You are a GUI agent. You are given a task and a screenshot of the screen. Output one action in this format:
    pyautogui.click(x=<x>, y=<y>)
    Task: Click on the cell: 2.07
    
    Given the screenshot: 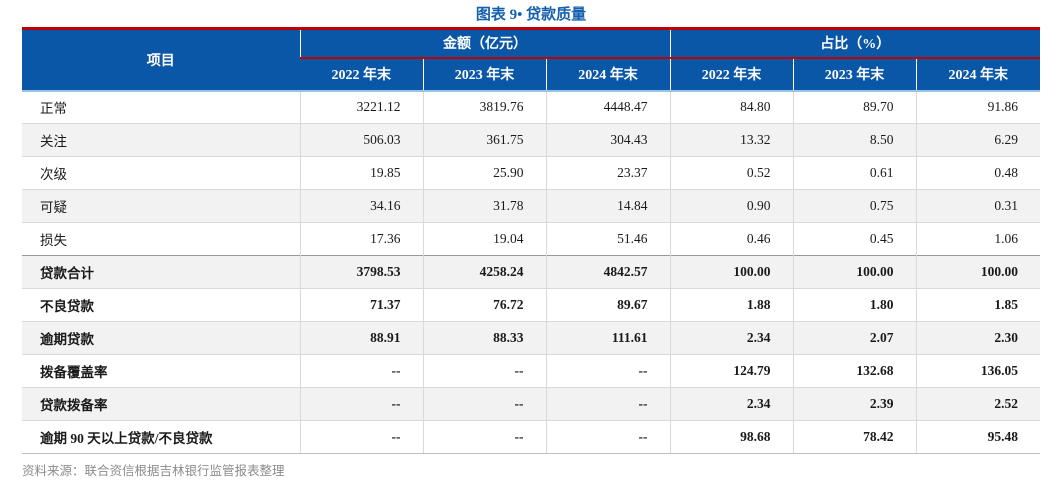 What is the action you would take?
    pyautogui.click(x=854, y=338)
    